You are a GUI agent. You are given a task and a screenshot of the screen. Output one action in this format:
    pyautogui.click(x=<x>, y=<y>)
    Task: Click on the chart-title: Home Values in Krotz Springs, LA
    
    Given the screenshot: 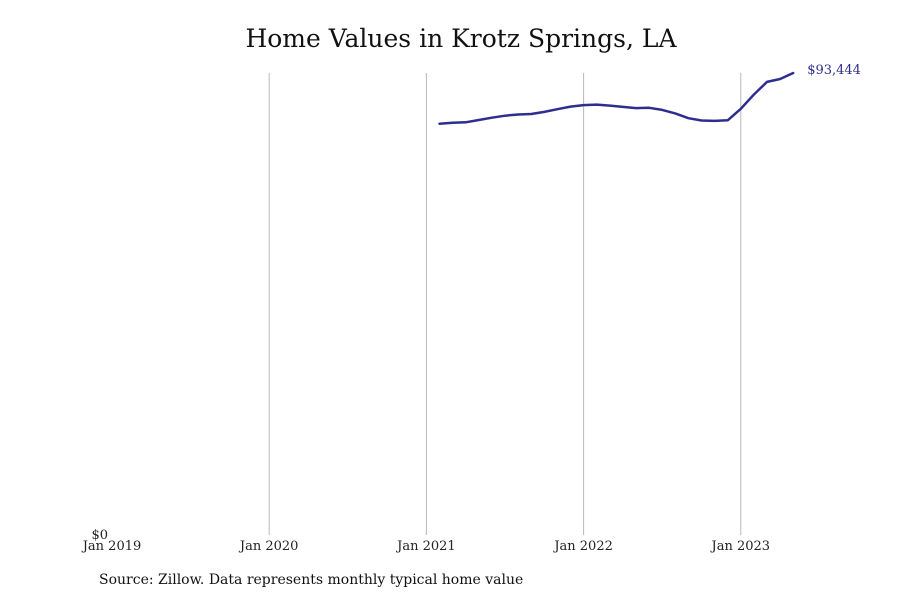 What is the action you would take?
    pyautogui.click(x=461, y=38)
    